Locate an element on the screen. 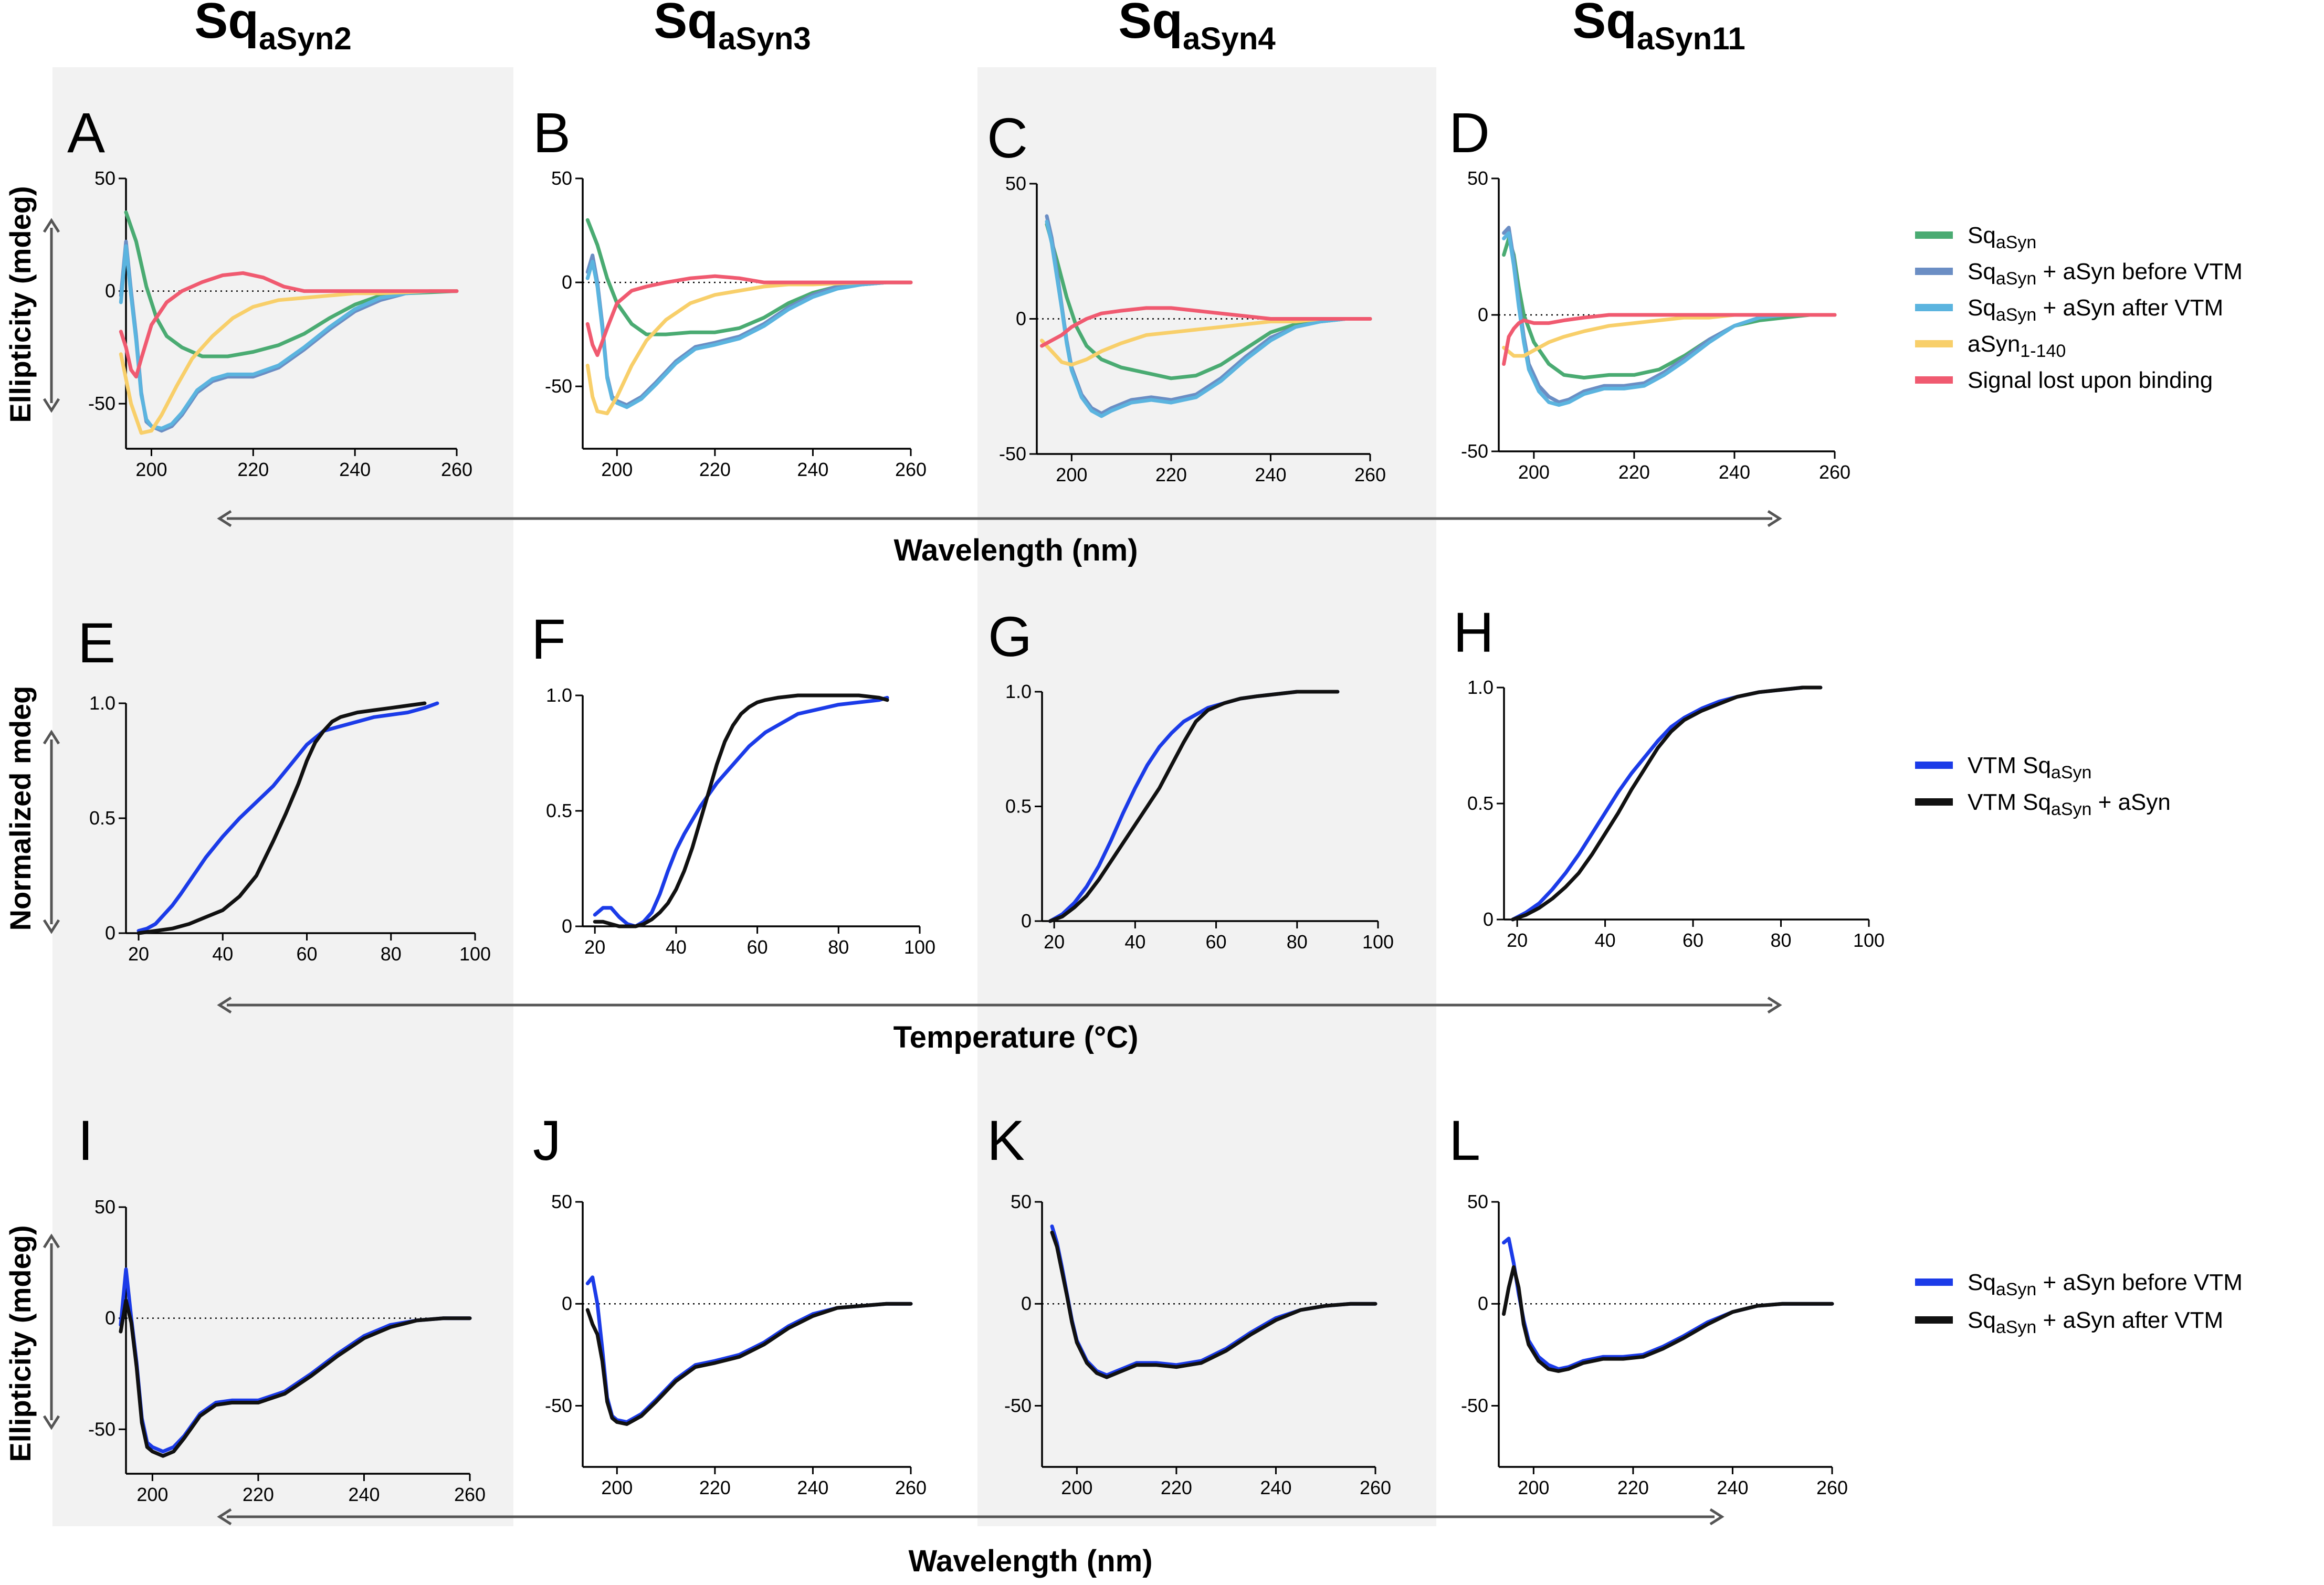 Image resolution: width=2324 pixels, height=1585 pixels. legend-entry-main: VTM Sq is located at coordinates (2009, 765).